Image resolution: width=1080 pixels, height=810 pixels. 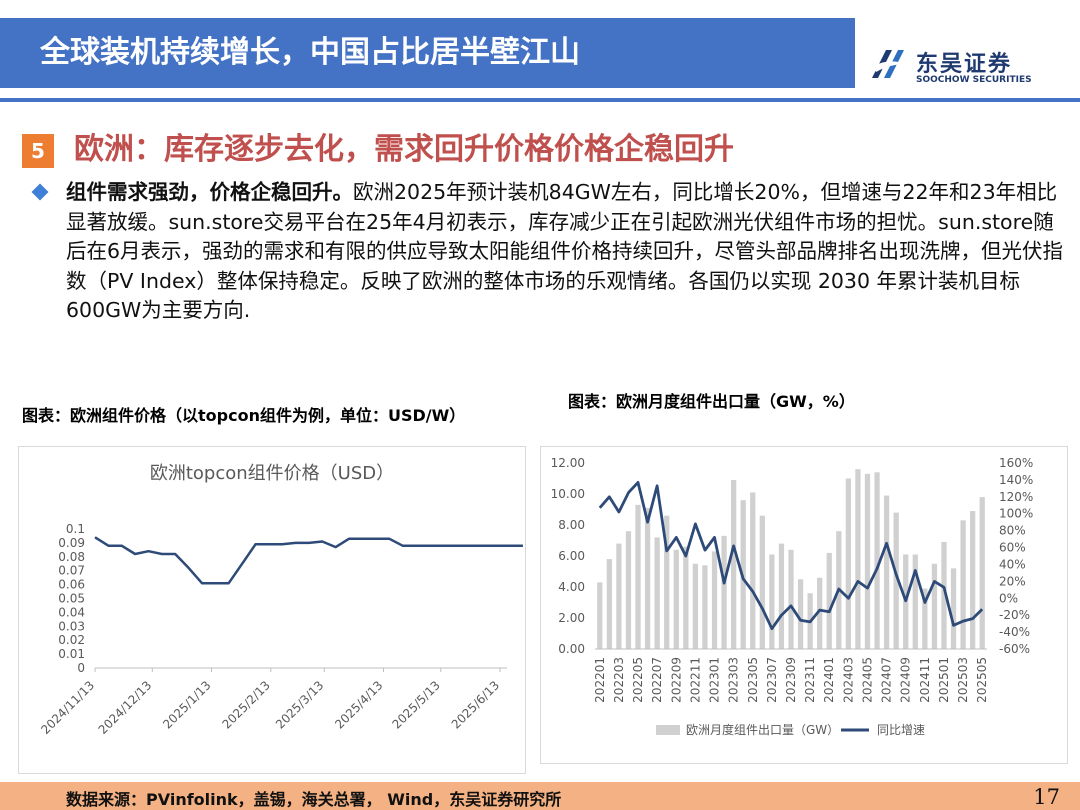 I want to click on y-right-tick-label: 100%, so click(x=1016, y=514).